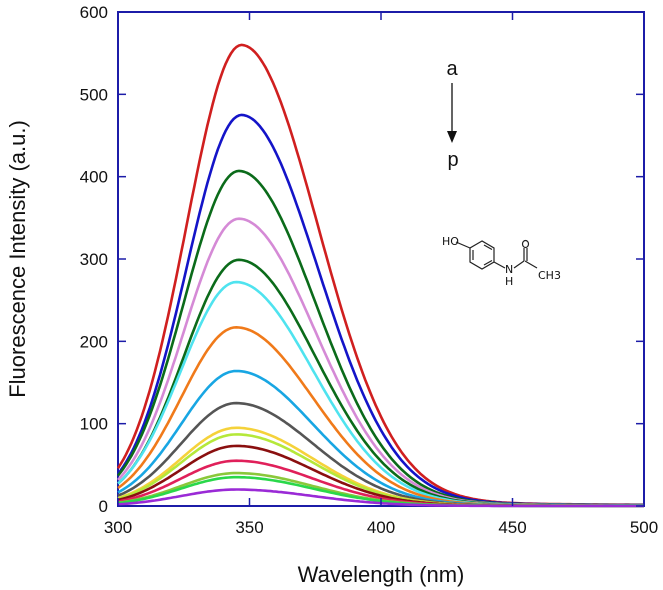  I want to click on y-axis-title: Fluorescence Intensity (a.u.), so click(17, 259).